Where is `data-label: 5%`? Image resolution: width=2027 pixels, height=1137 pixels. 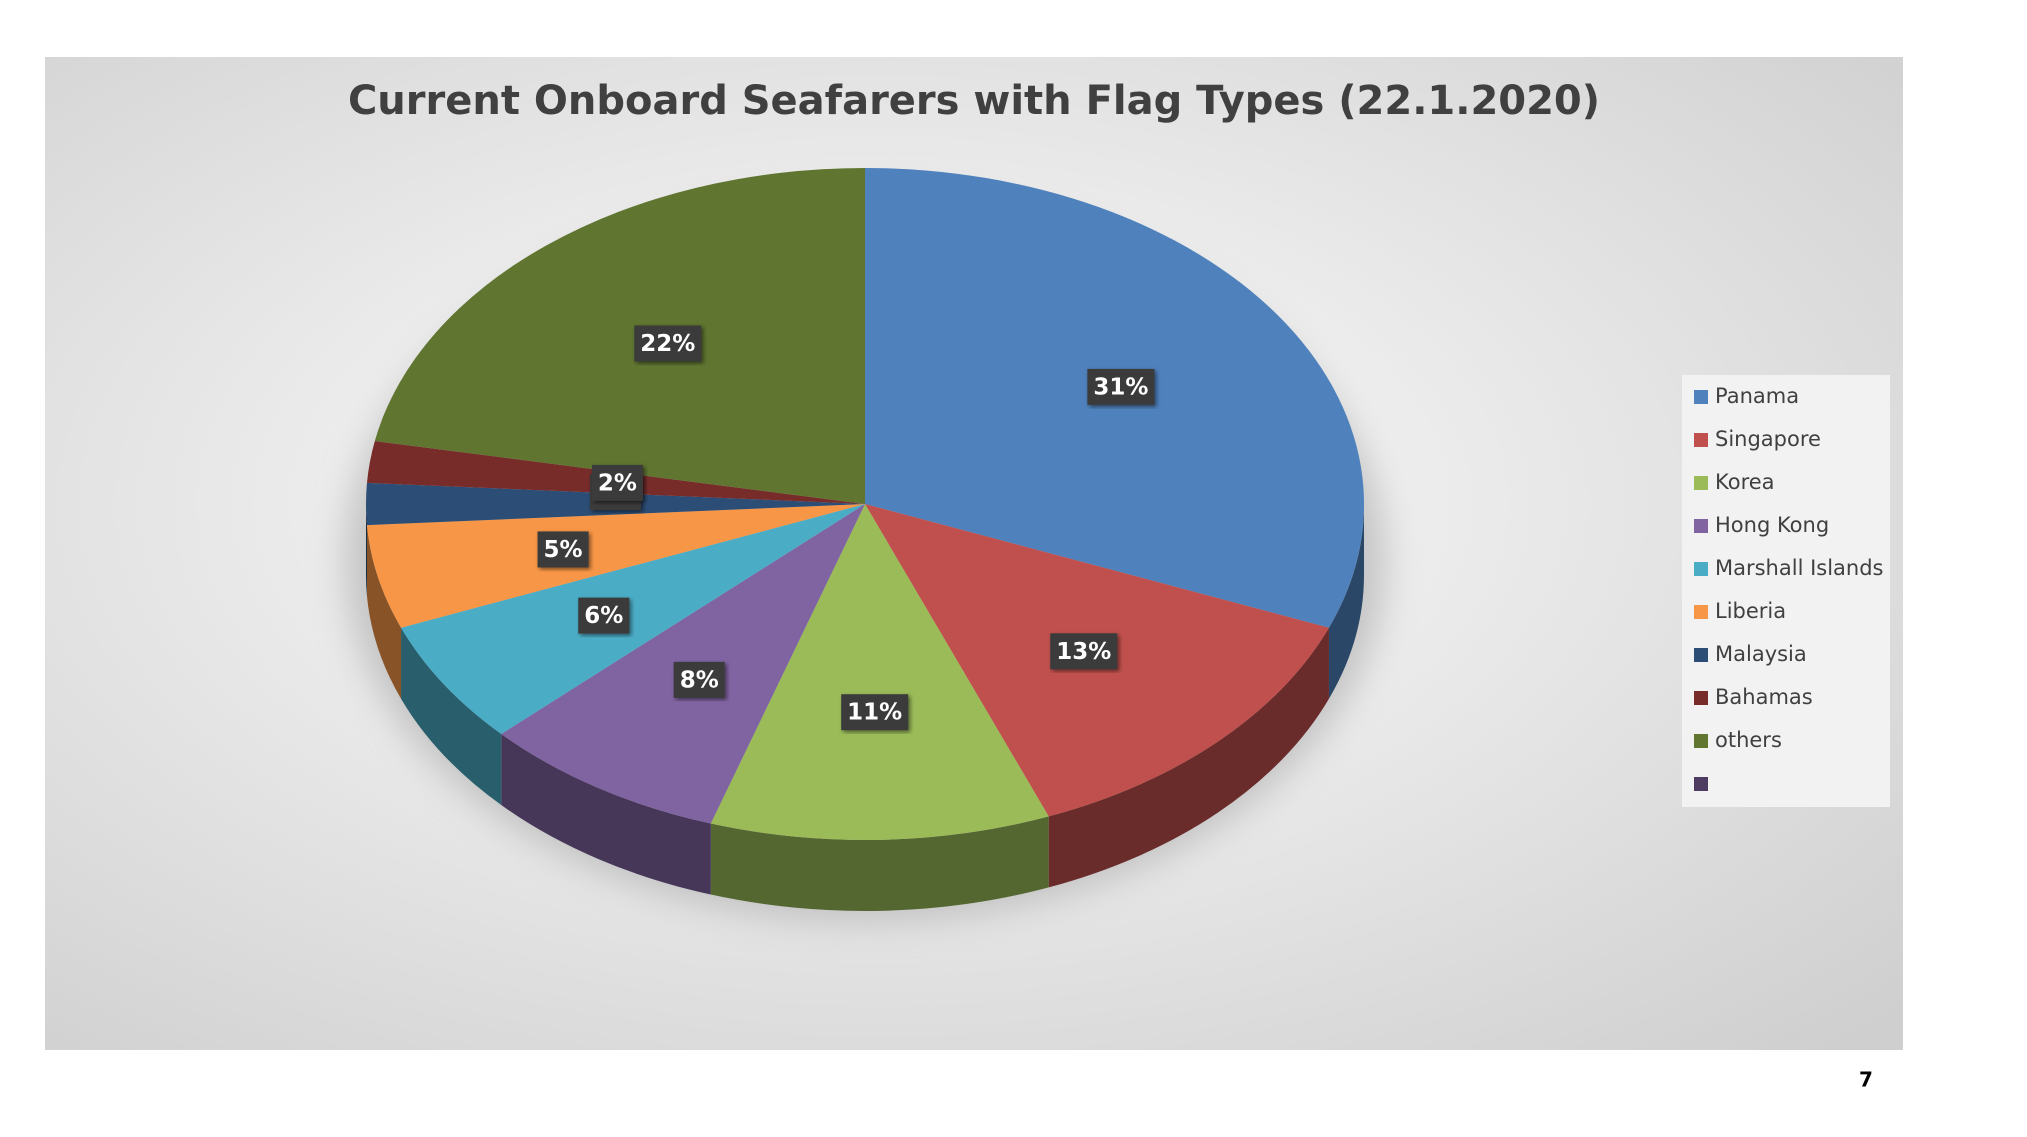 data-label: 5% is located at coordinates (563, 549).